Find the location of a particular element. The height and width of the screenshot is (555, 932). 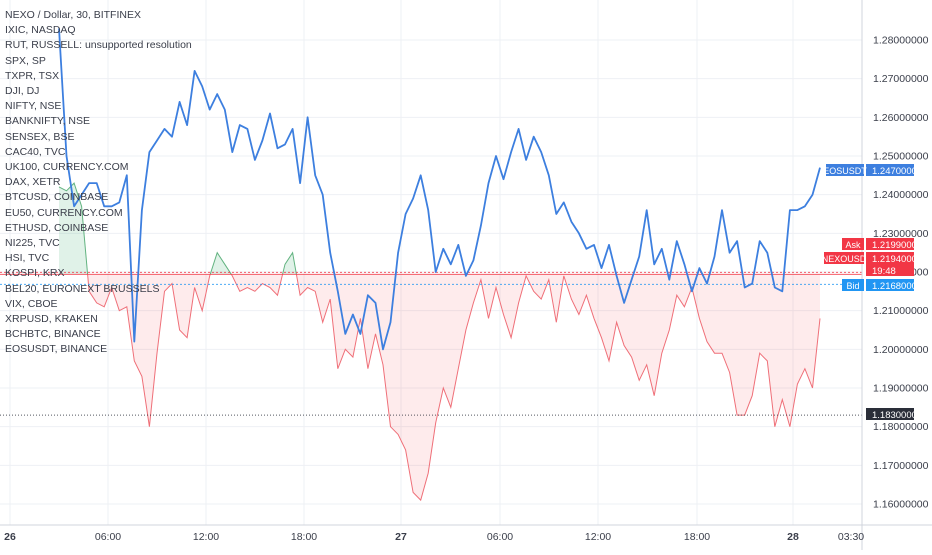

series-name-label: EOSUSDT is located at coordinates (845, 171).